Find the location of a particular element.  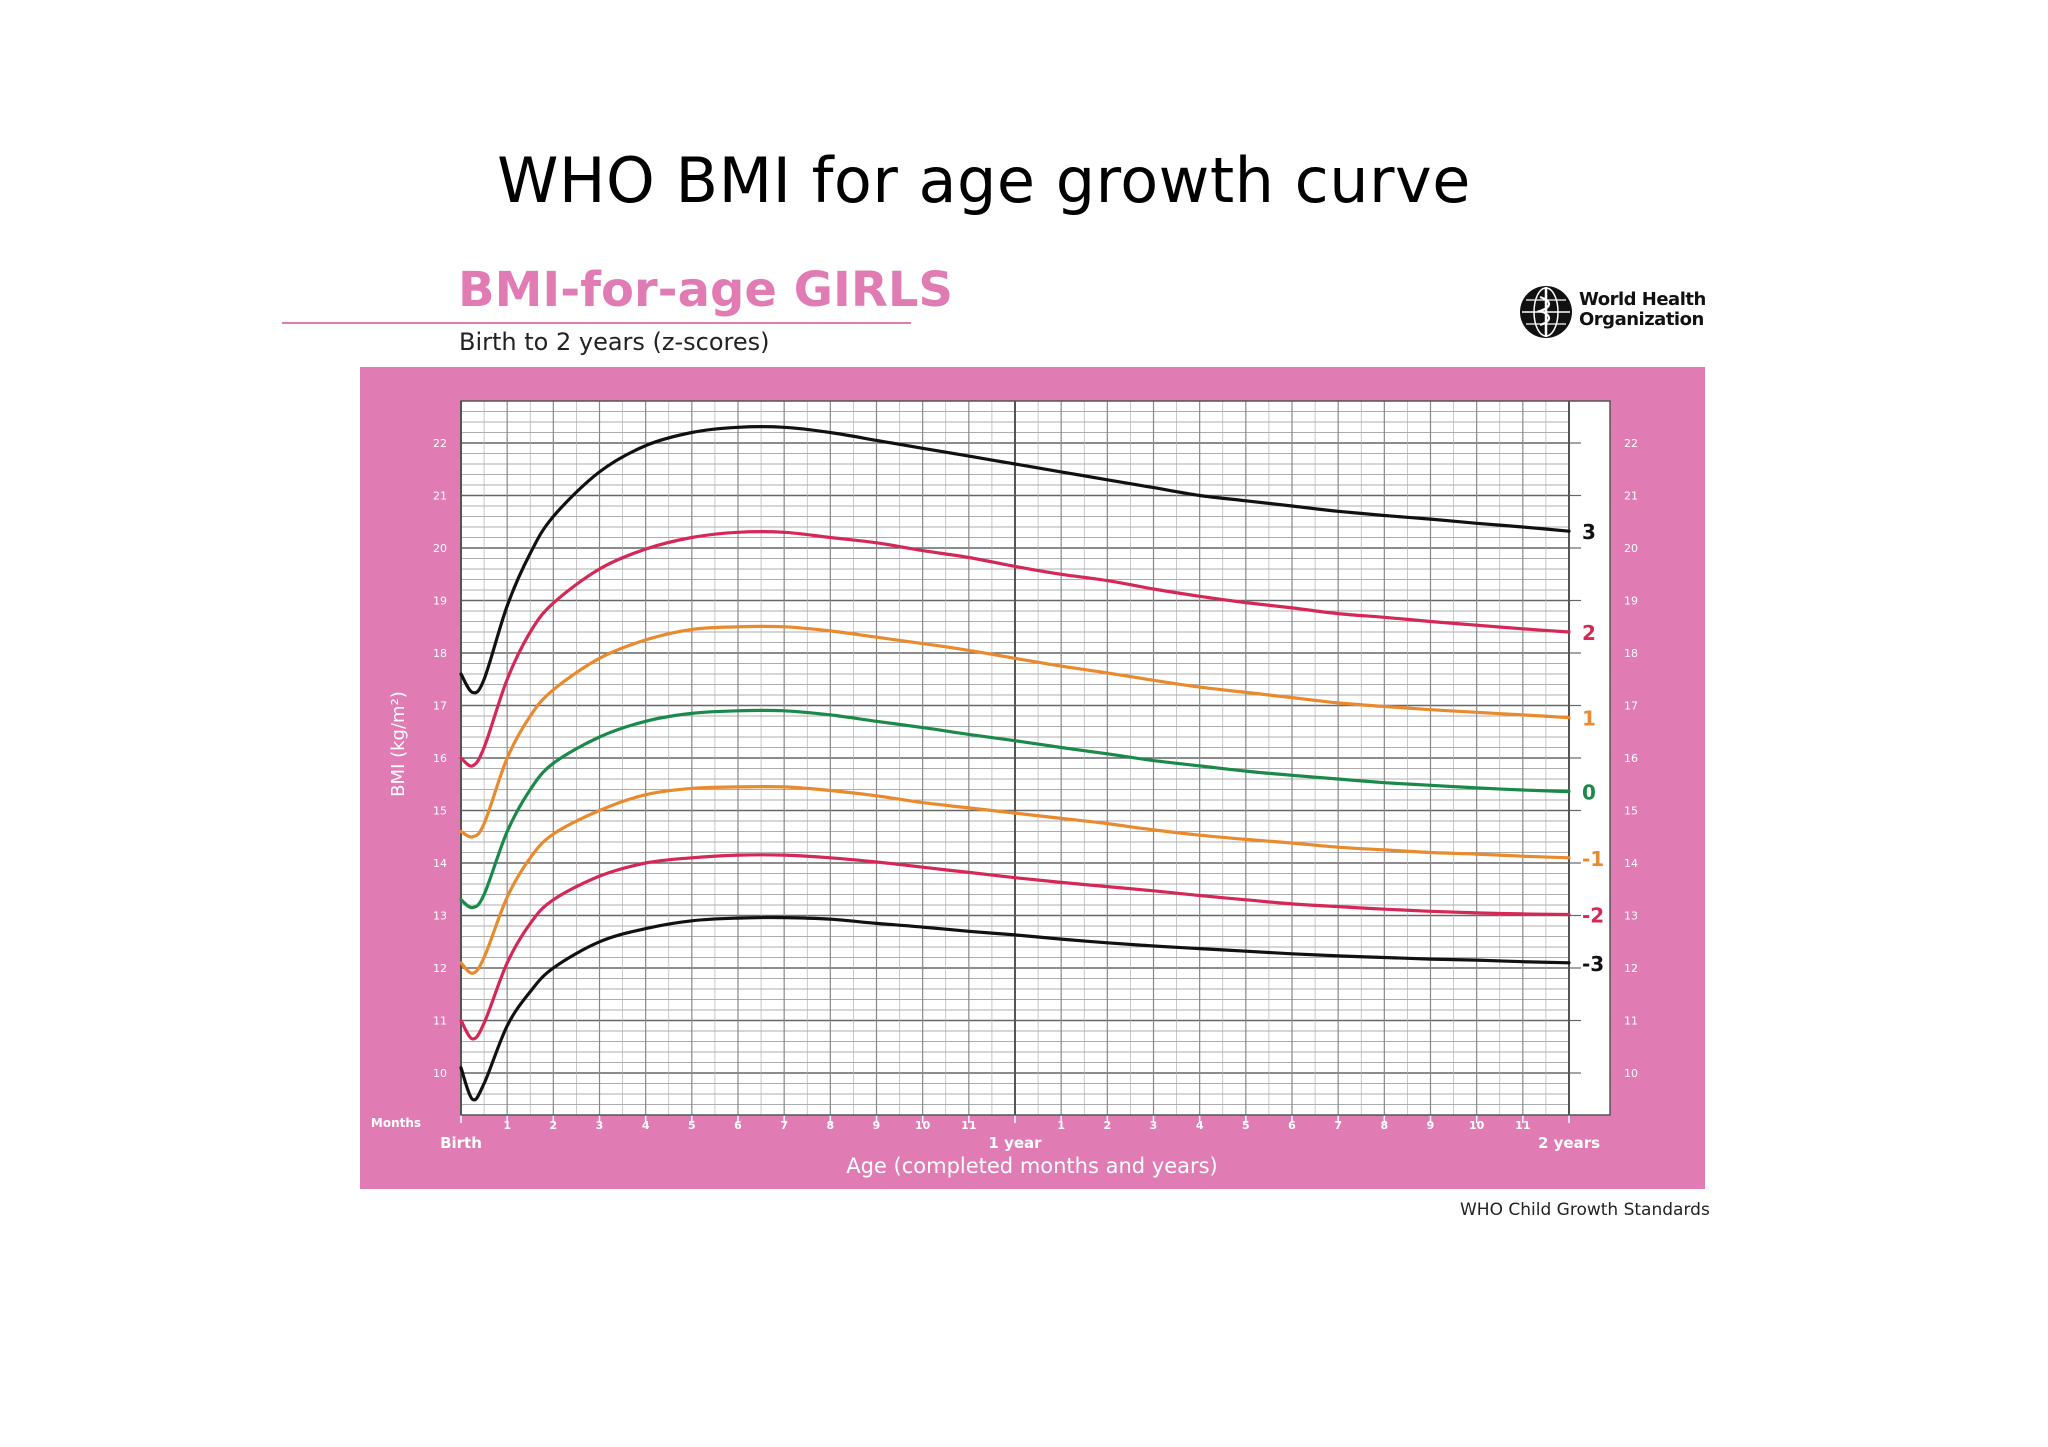

series-line-z2 is located at coordinates (1015, 649).